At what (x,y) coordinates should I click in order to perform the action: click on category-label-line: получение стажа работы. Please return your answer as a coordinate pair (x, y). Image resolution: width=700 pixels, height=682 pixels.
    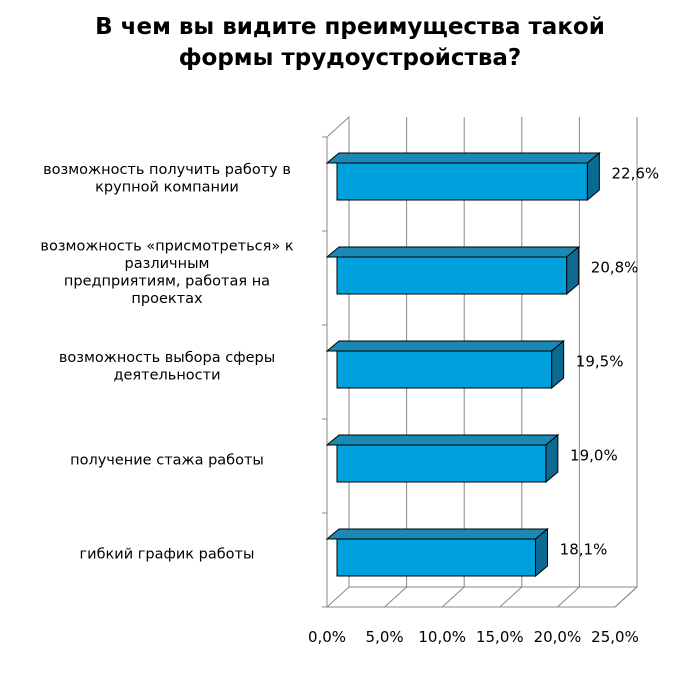
    Looking at the image, I should click on (167, 461).